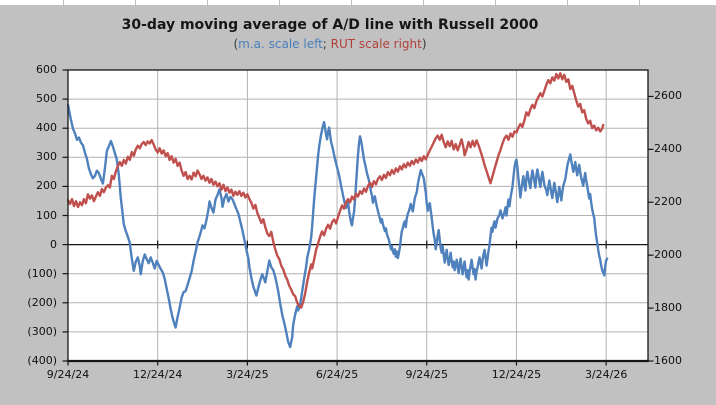 This screenshot has width=716, height=405. Describe the element at coordinates (46, 157) in the screenshot. I see `left-axis-label: 300` at that location.